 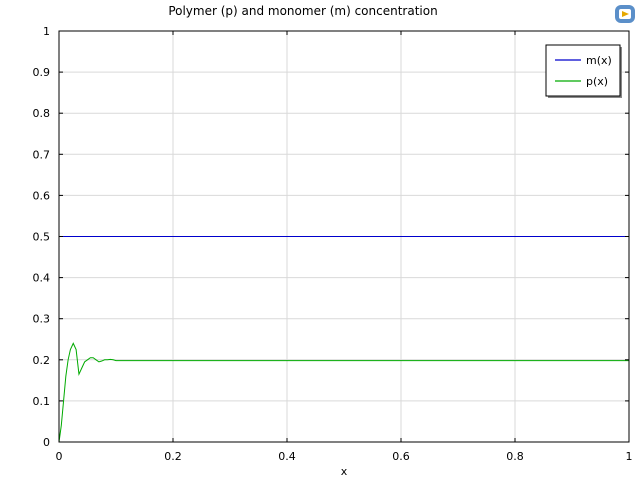 What do you see at coordinates (46, 442) in the screenshot?
I see `y-tick-label: 0` at bounding box center [46, 442].